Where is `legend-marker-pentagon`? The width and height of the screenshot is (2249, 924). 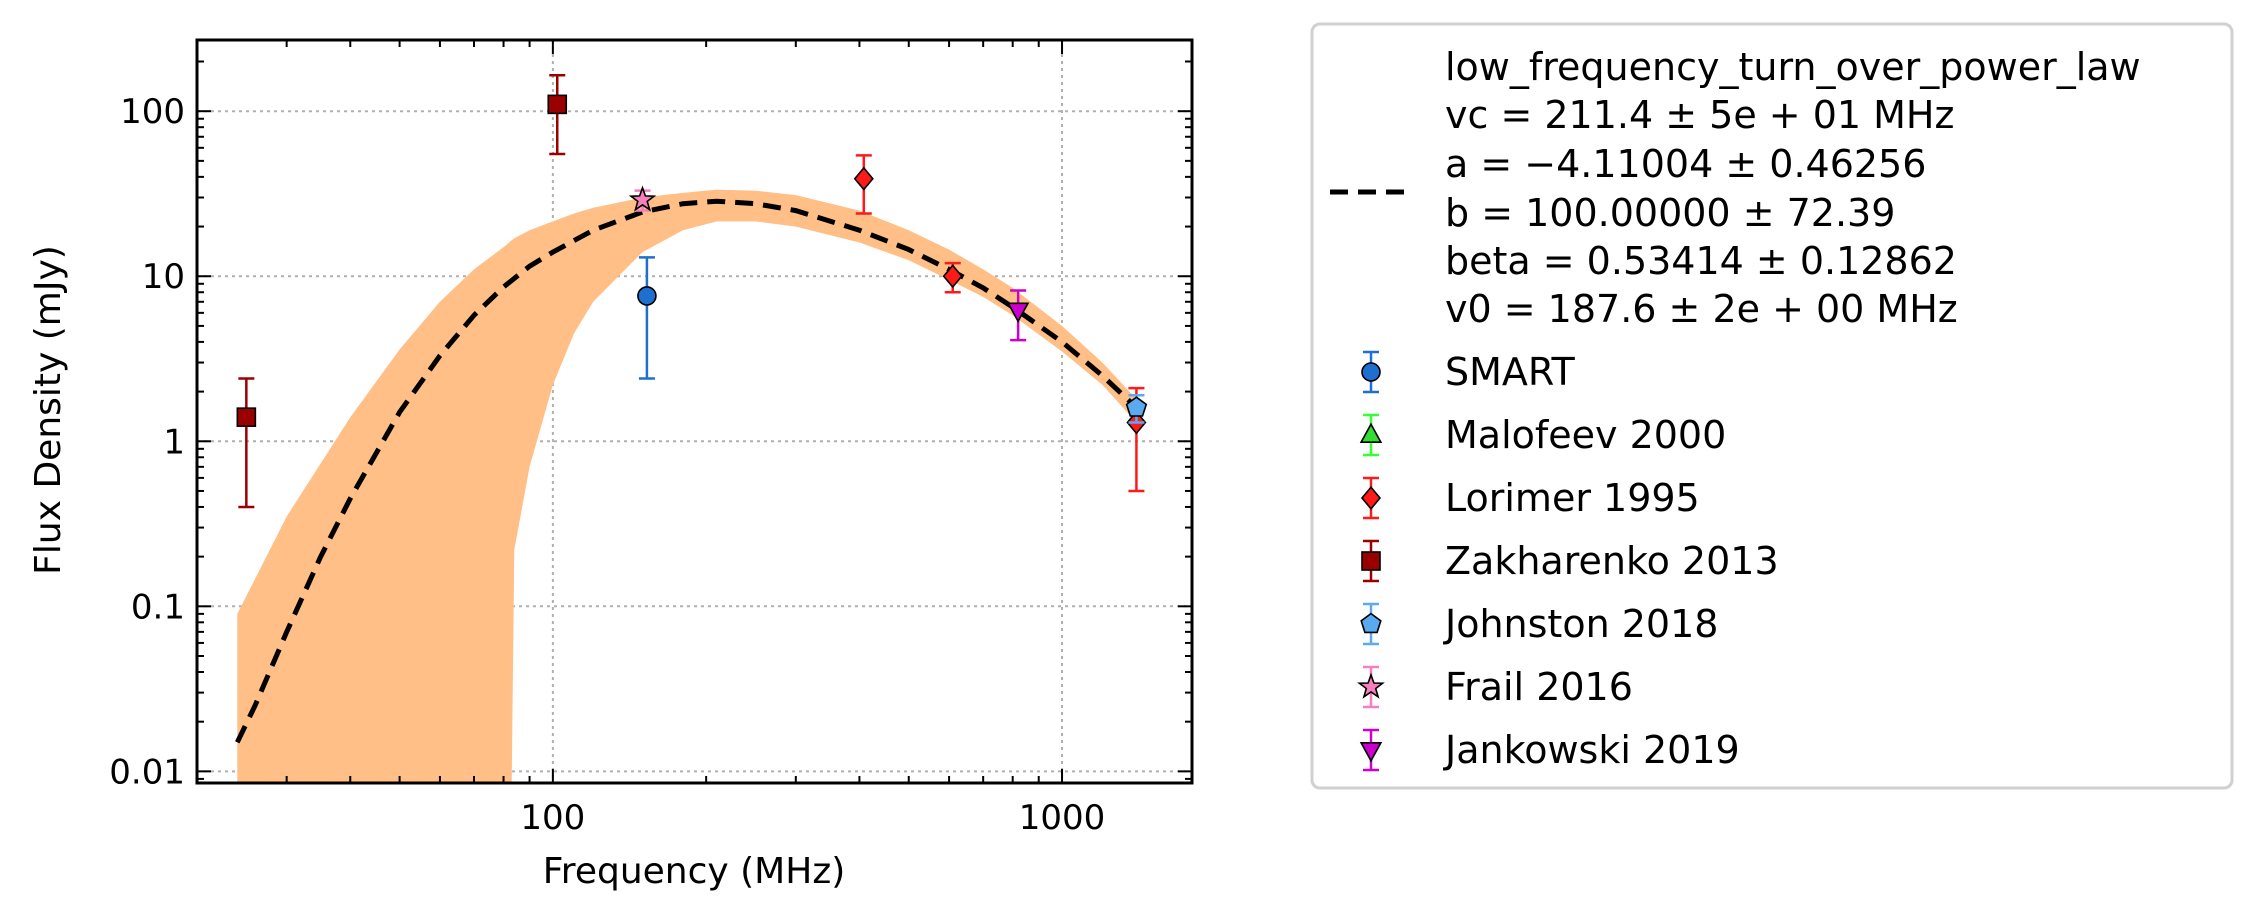
legend-marker-pentagon is located at coordinates (1371, 623).